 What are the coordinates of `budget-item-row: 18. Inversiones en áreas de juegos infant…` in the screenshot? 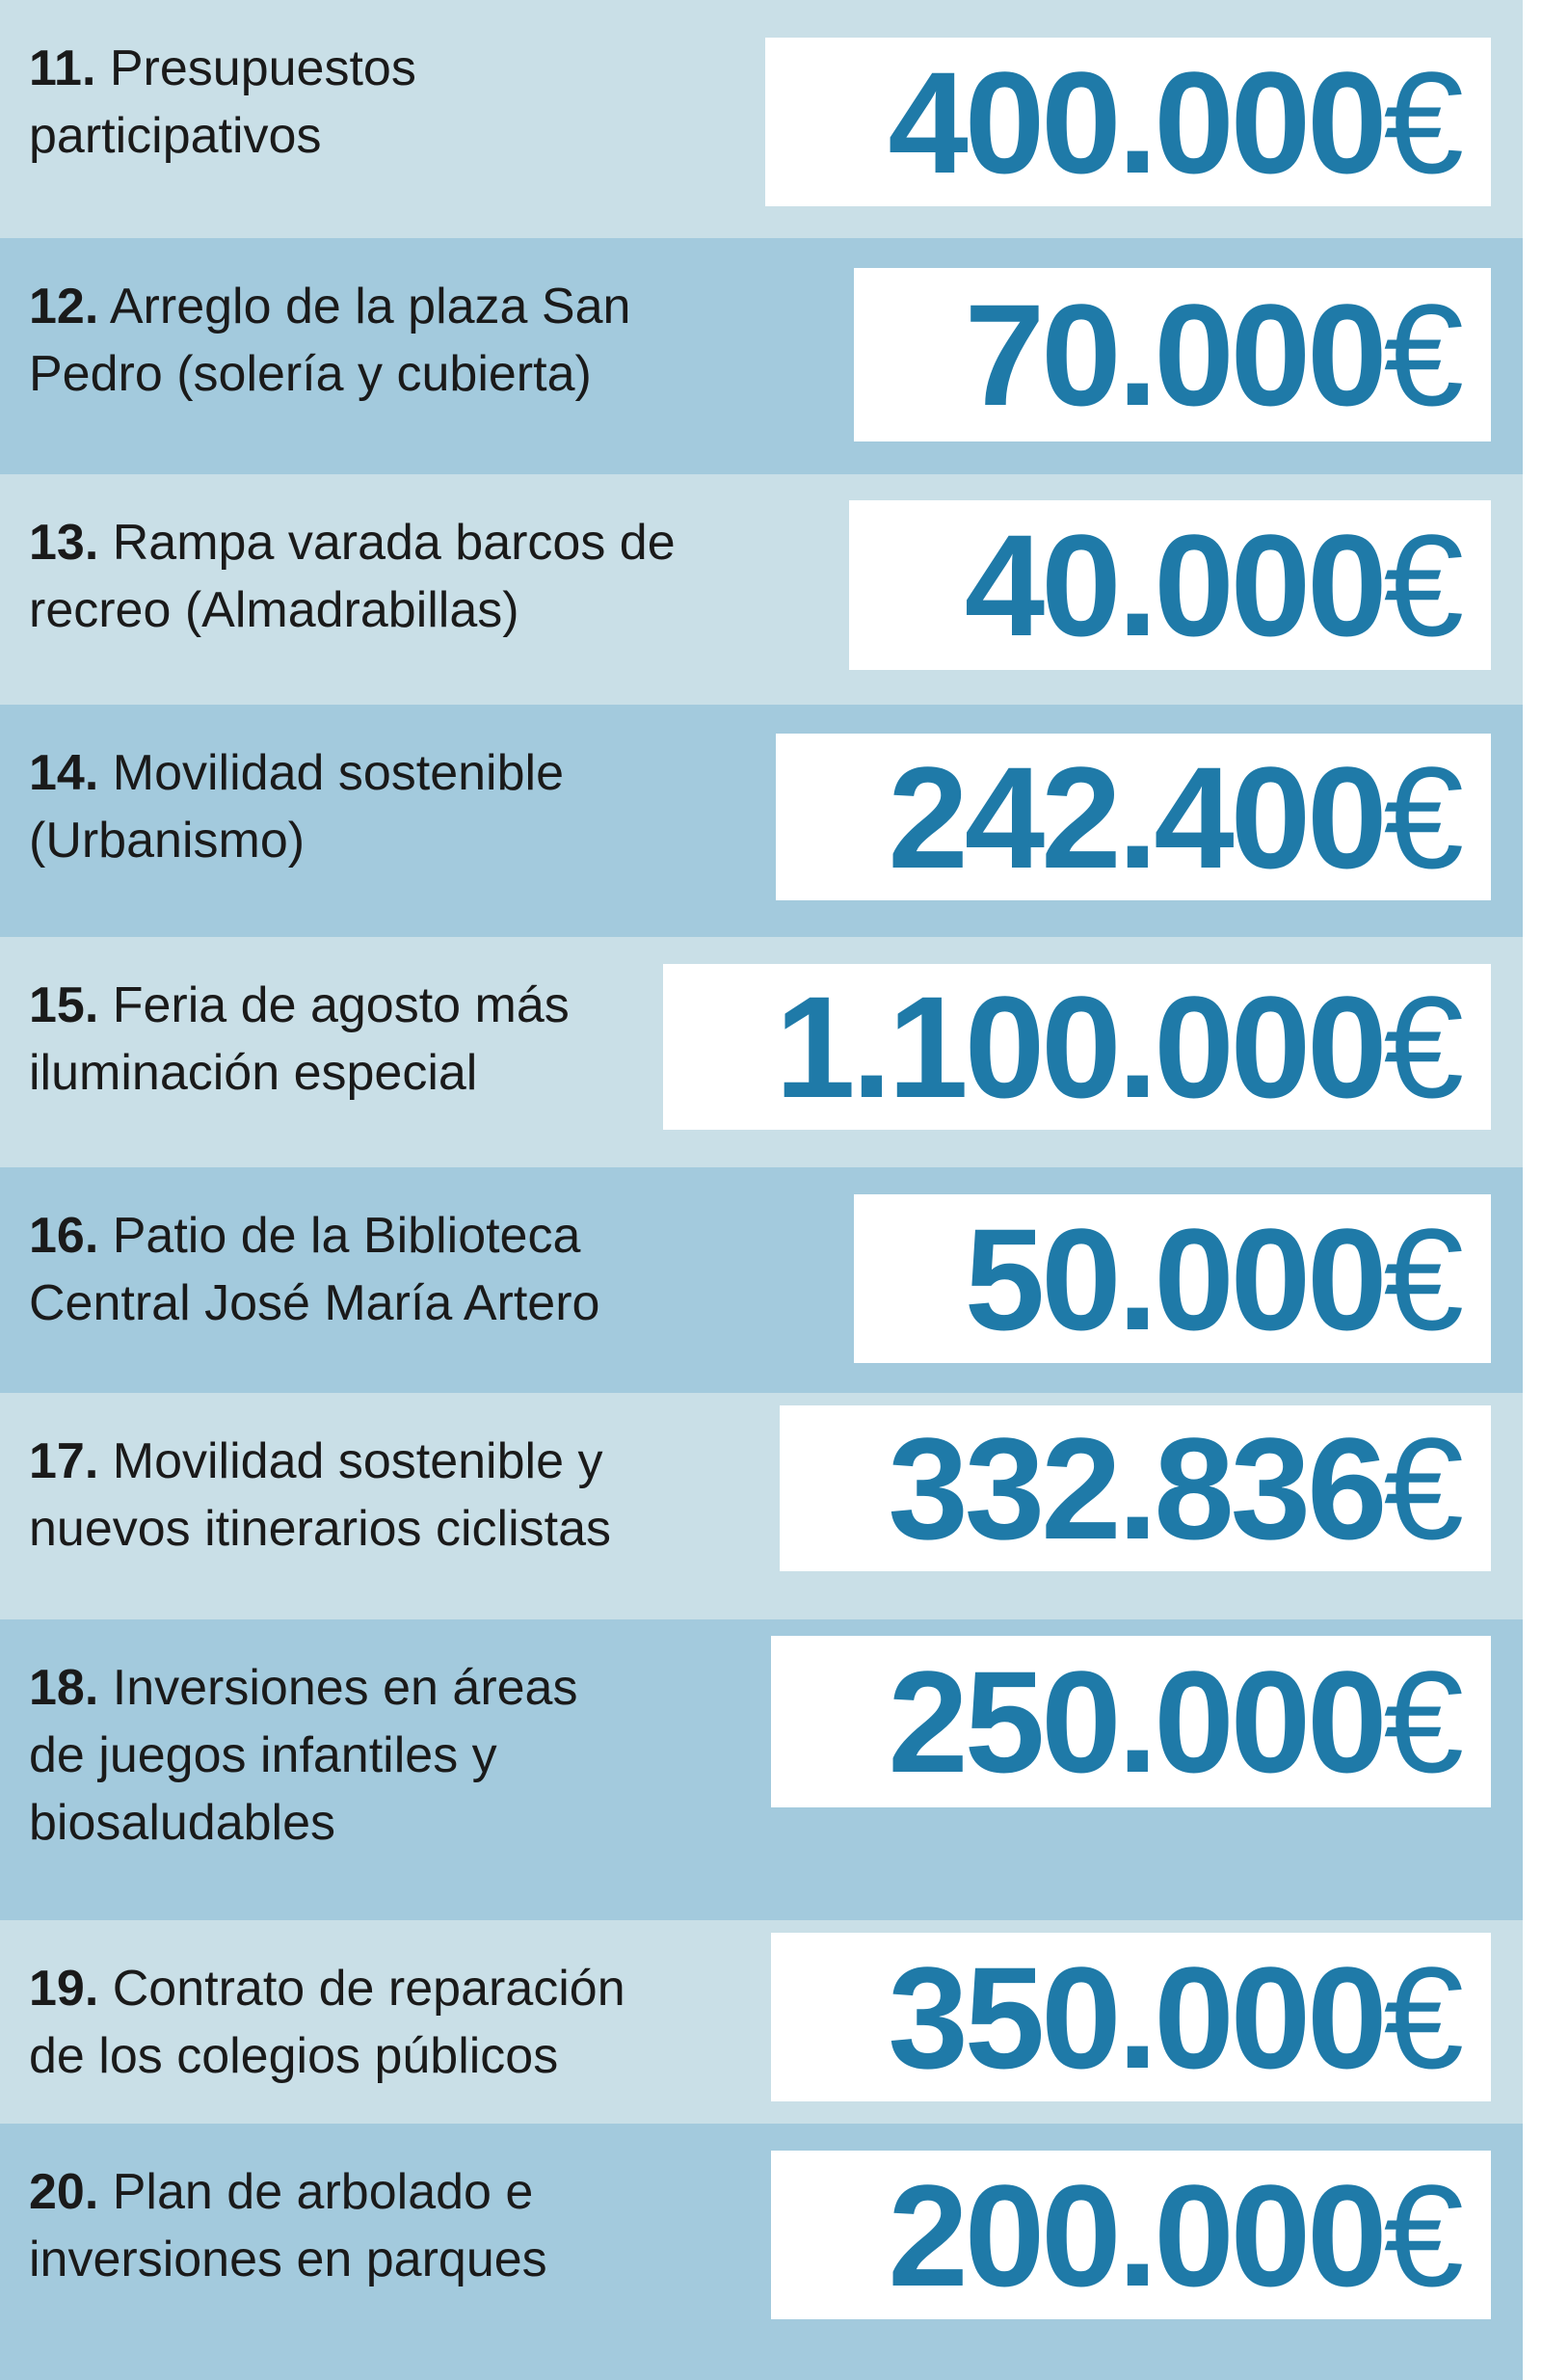 It's located at (762, 1769).